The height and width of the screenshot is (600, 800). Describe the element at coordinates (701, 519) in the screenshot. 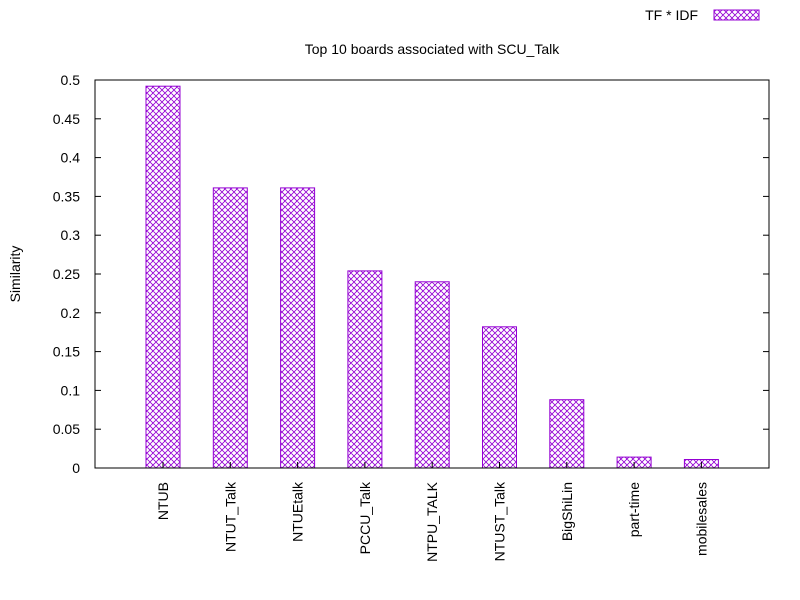

I see `x-tick-label: mobilesales` at that location.